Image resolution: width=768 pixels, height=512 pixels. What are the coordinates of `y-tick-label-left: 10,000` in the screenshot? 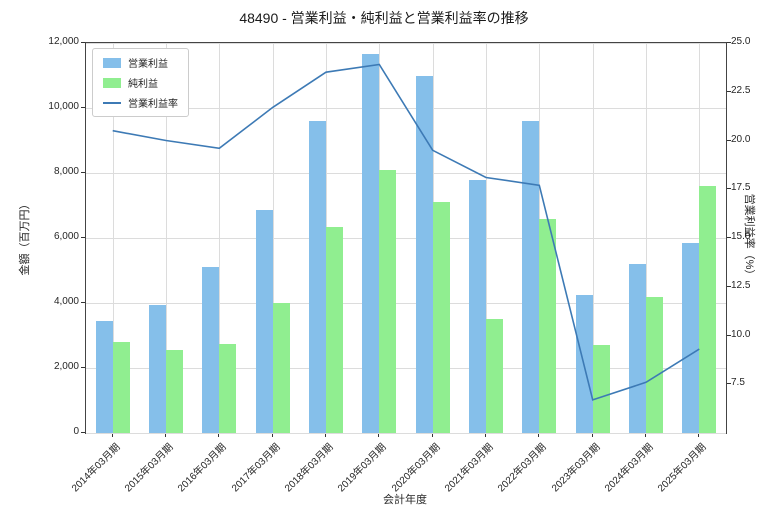 It's located at (63, 106).